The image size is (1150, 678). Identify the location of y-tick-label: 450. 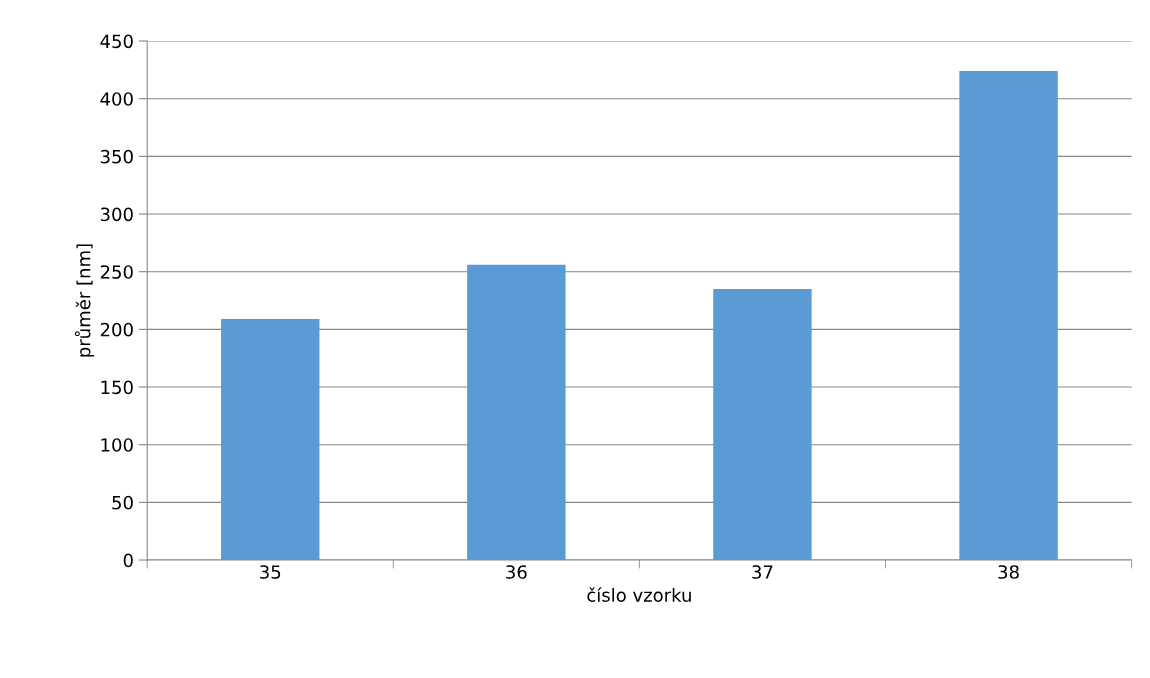
(116, 41).